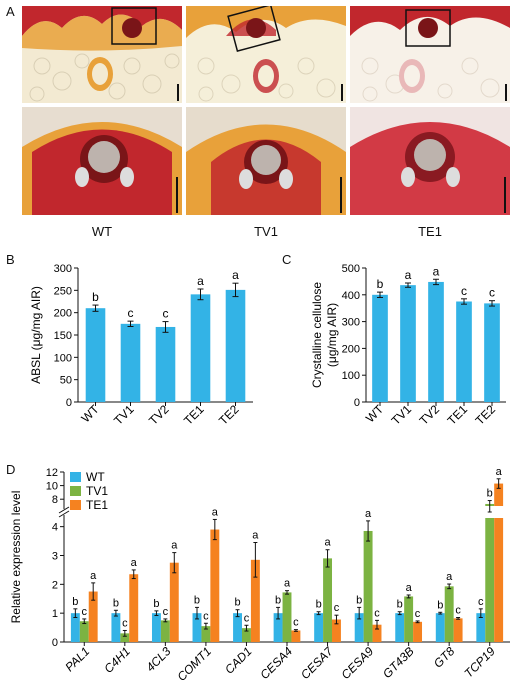 The height and width of the screenshot is (696, 520). What do you see at coordinates (398, 662) in the screenshot?
I see `gene-label: GT43B` at bounding box center [398, 662].